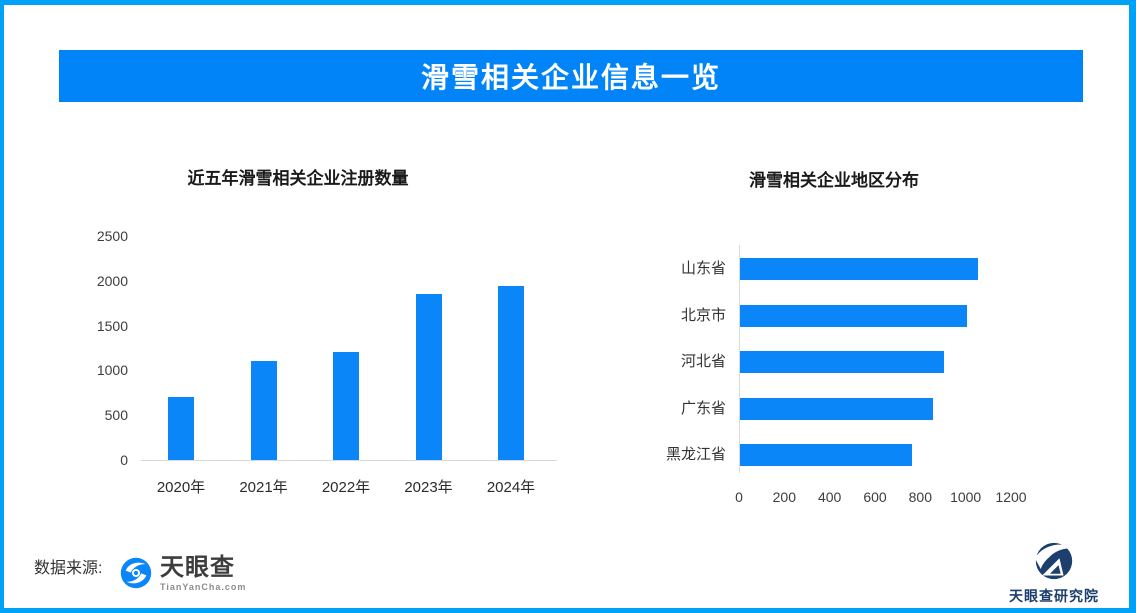 The height and width of the screenshot is (613, 1136). I want to click on title-banner: 滑雪相关企业信息一览, so click(571, 76).